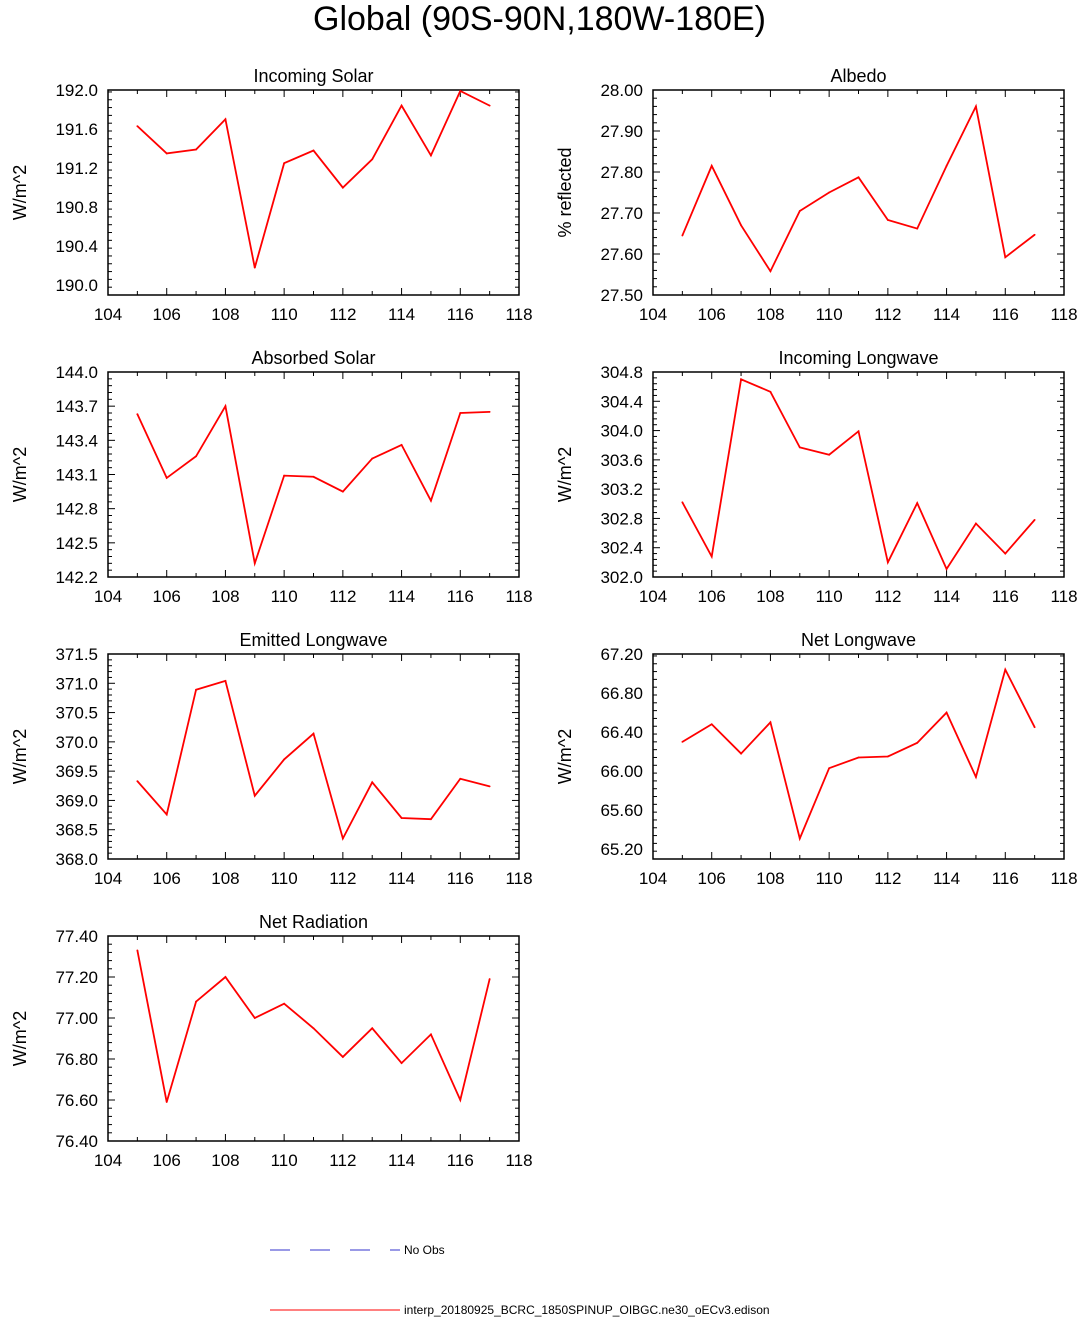 This screenshot has height=1319, width=1079. What do you see at coordinates (76, 406) in the screenshot?
I see `y-tick-label: 143.7` at bounding box center [76, 406].